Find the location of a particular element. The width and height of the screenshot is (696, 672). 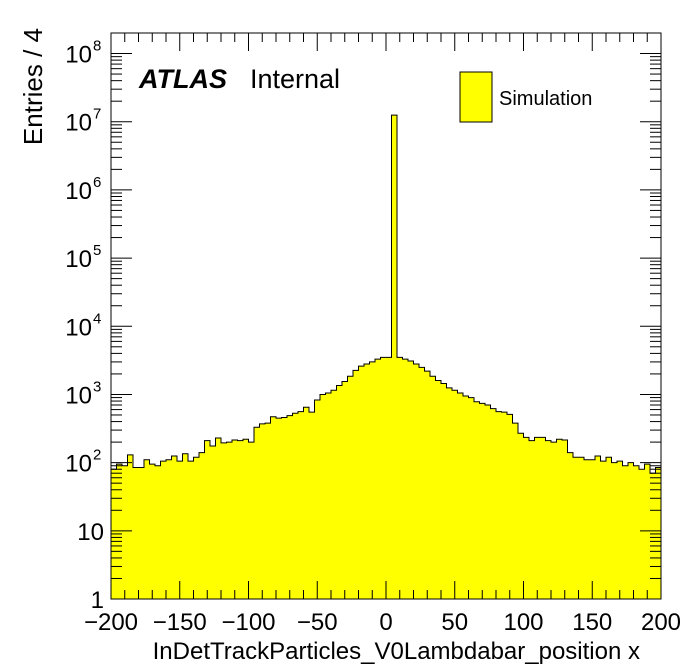

legend-entry-simulation: Simulation is located at coordinates (545, 99).